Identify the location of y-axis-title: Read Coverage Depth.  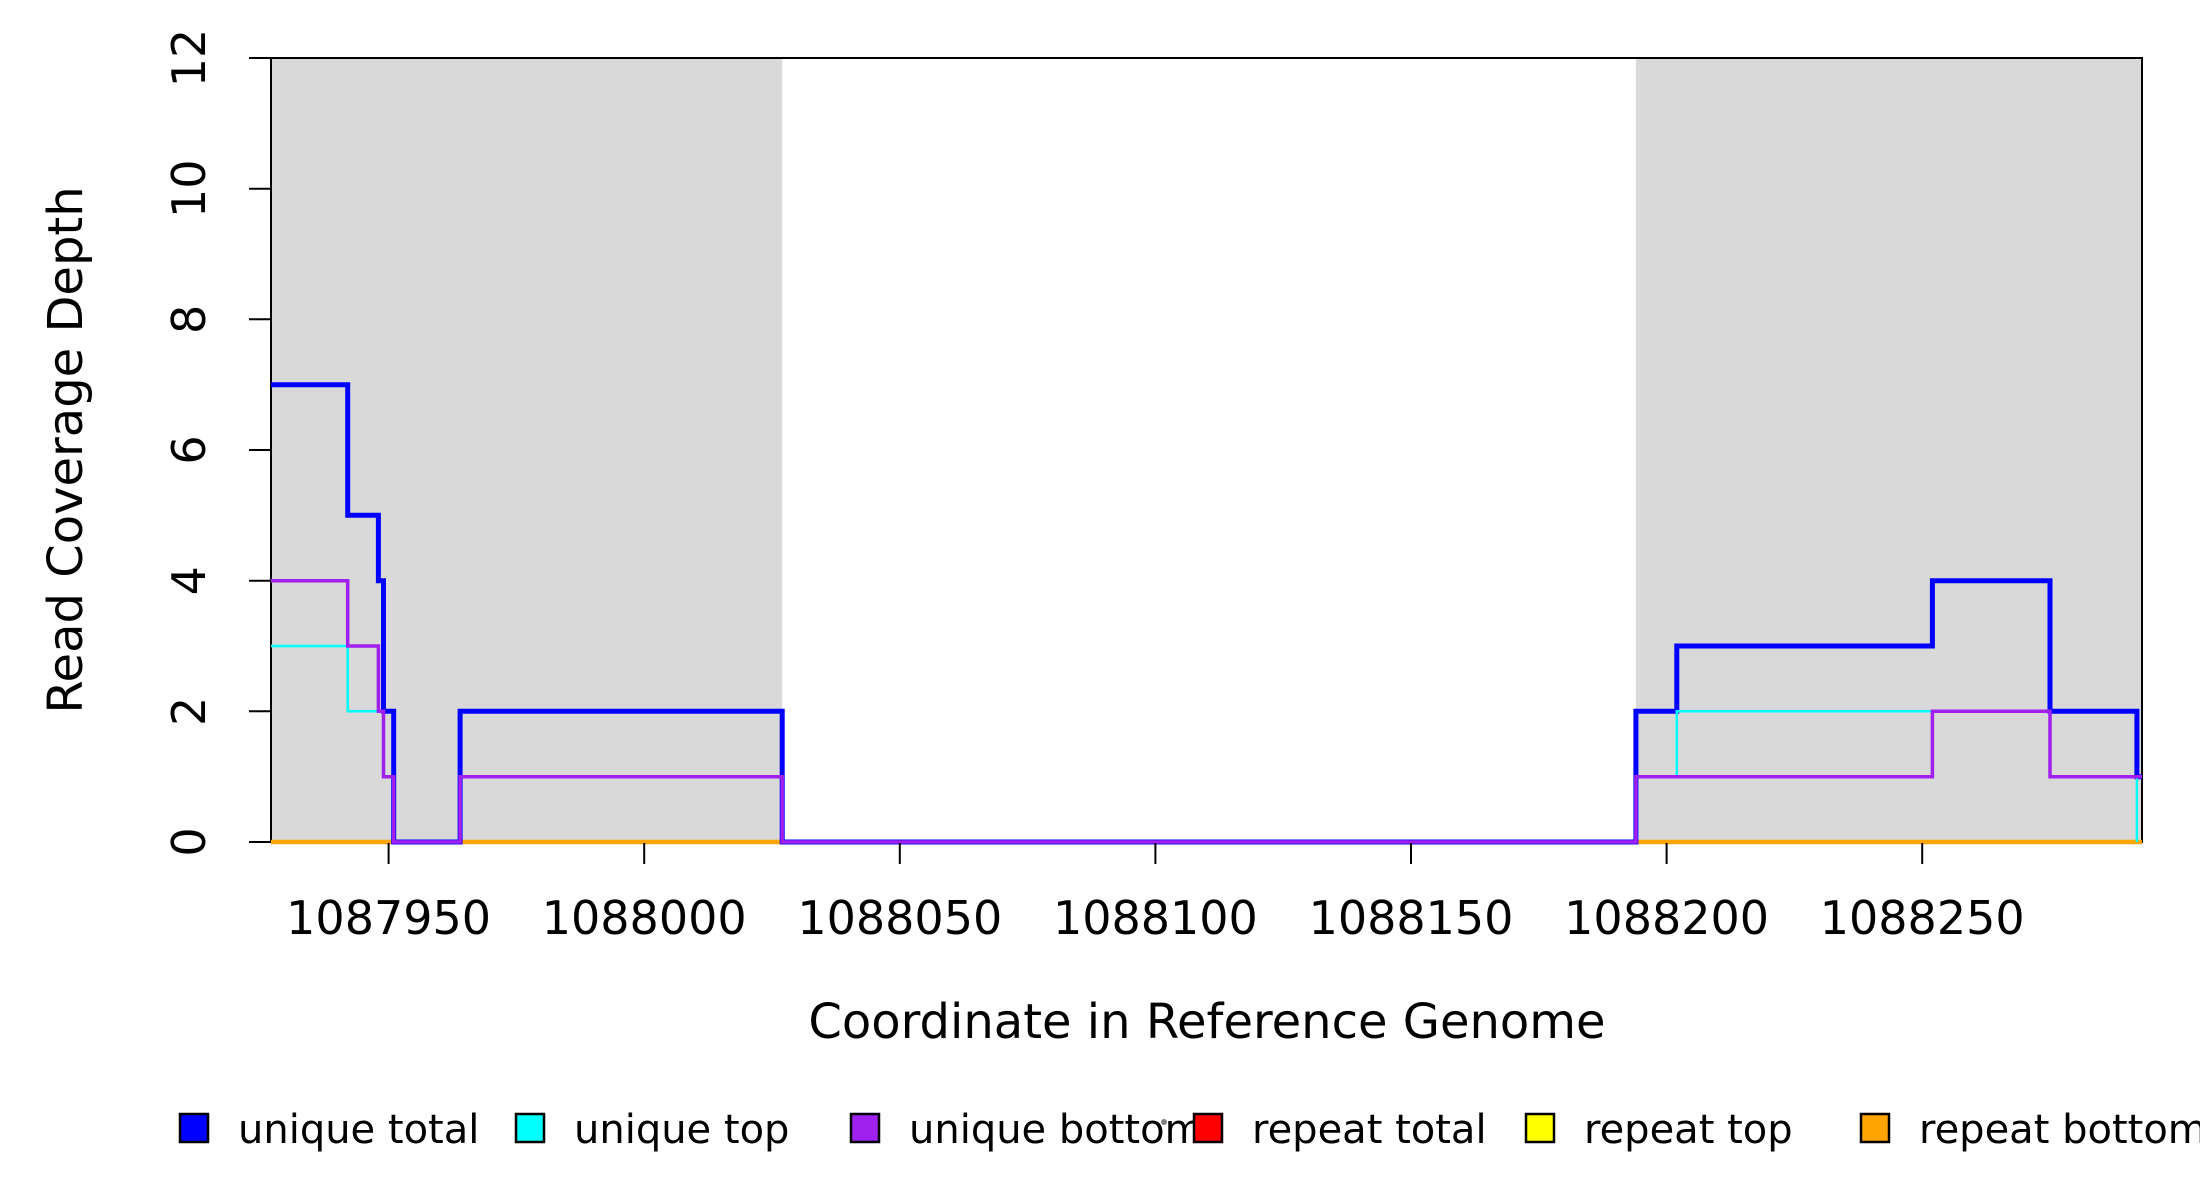
(66, 449).